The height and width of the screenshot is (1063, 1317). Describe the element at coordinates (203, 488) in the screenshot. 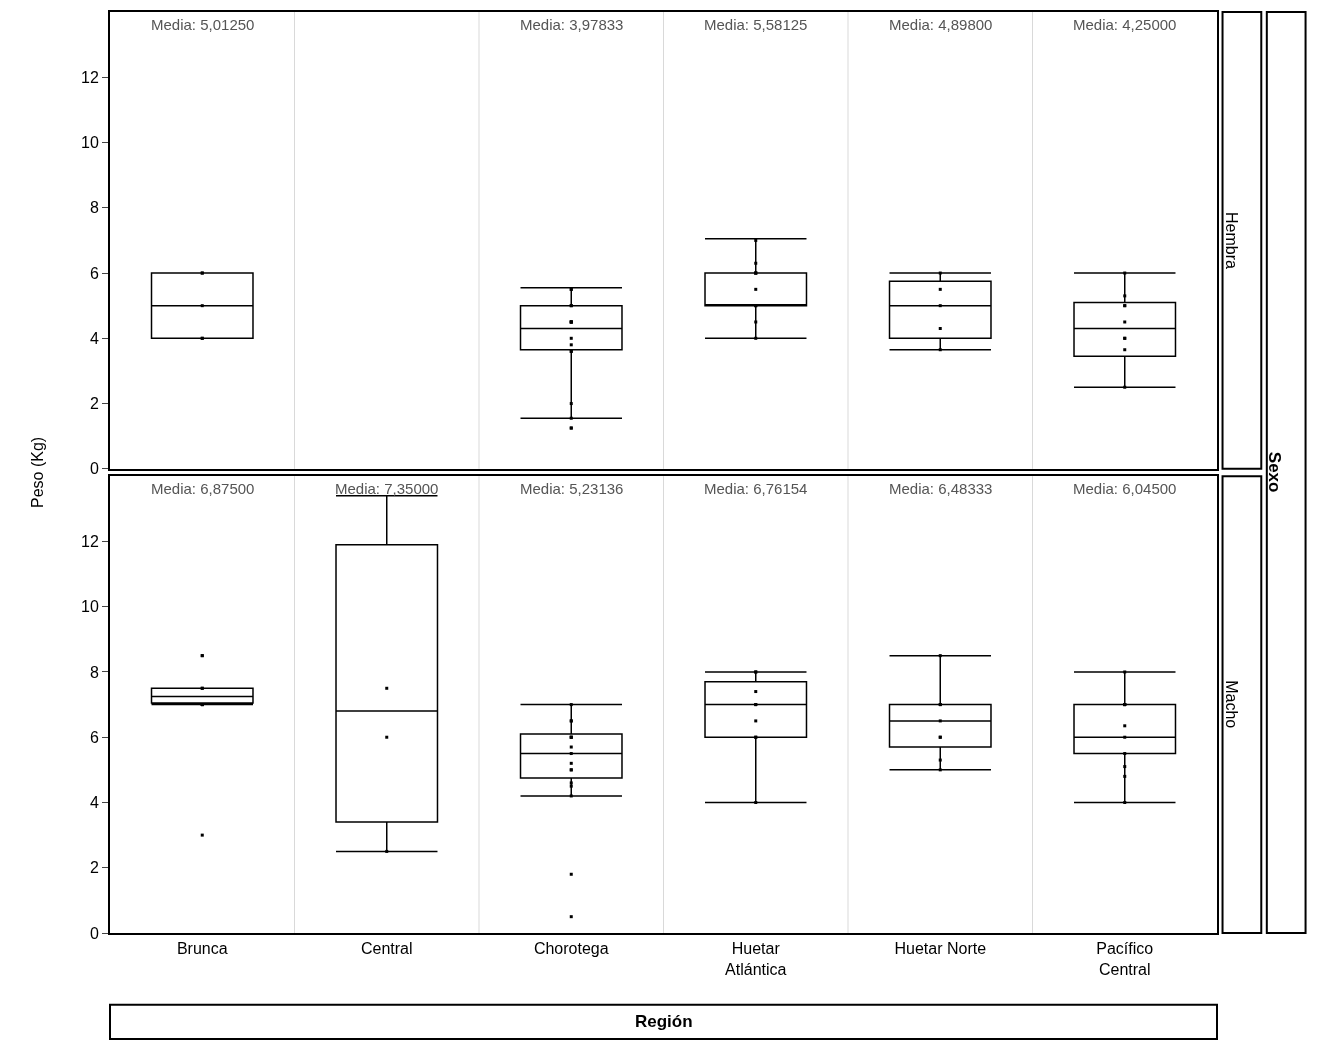

I see `annotation: Media: 6,87500` at that location.